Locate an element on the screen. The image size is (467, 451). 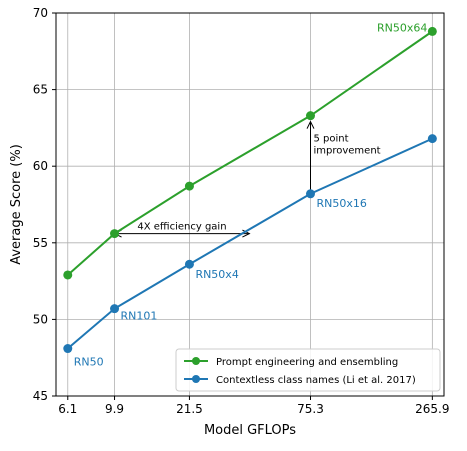
x-tick-label: 6.1 is located at coordinates (67, 409).